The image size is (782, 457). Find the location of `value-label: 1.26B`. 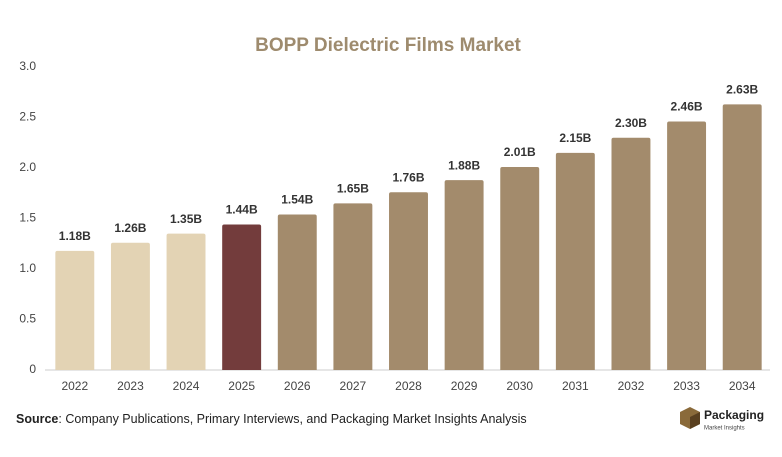

value-label: 1.26B is located at coordinates (130, 228).